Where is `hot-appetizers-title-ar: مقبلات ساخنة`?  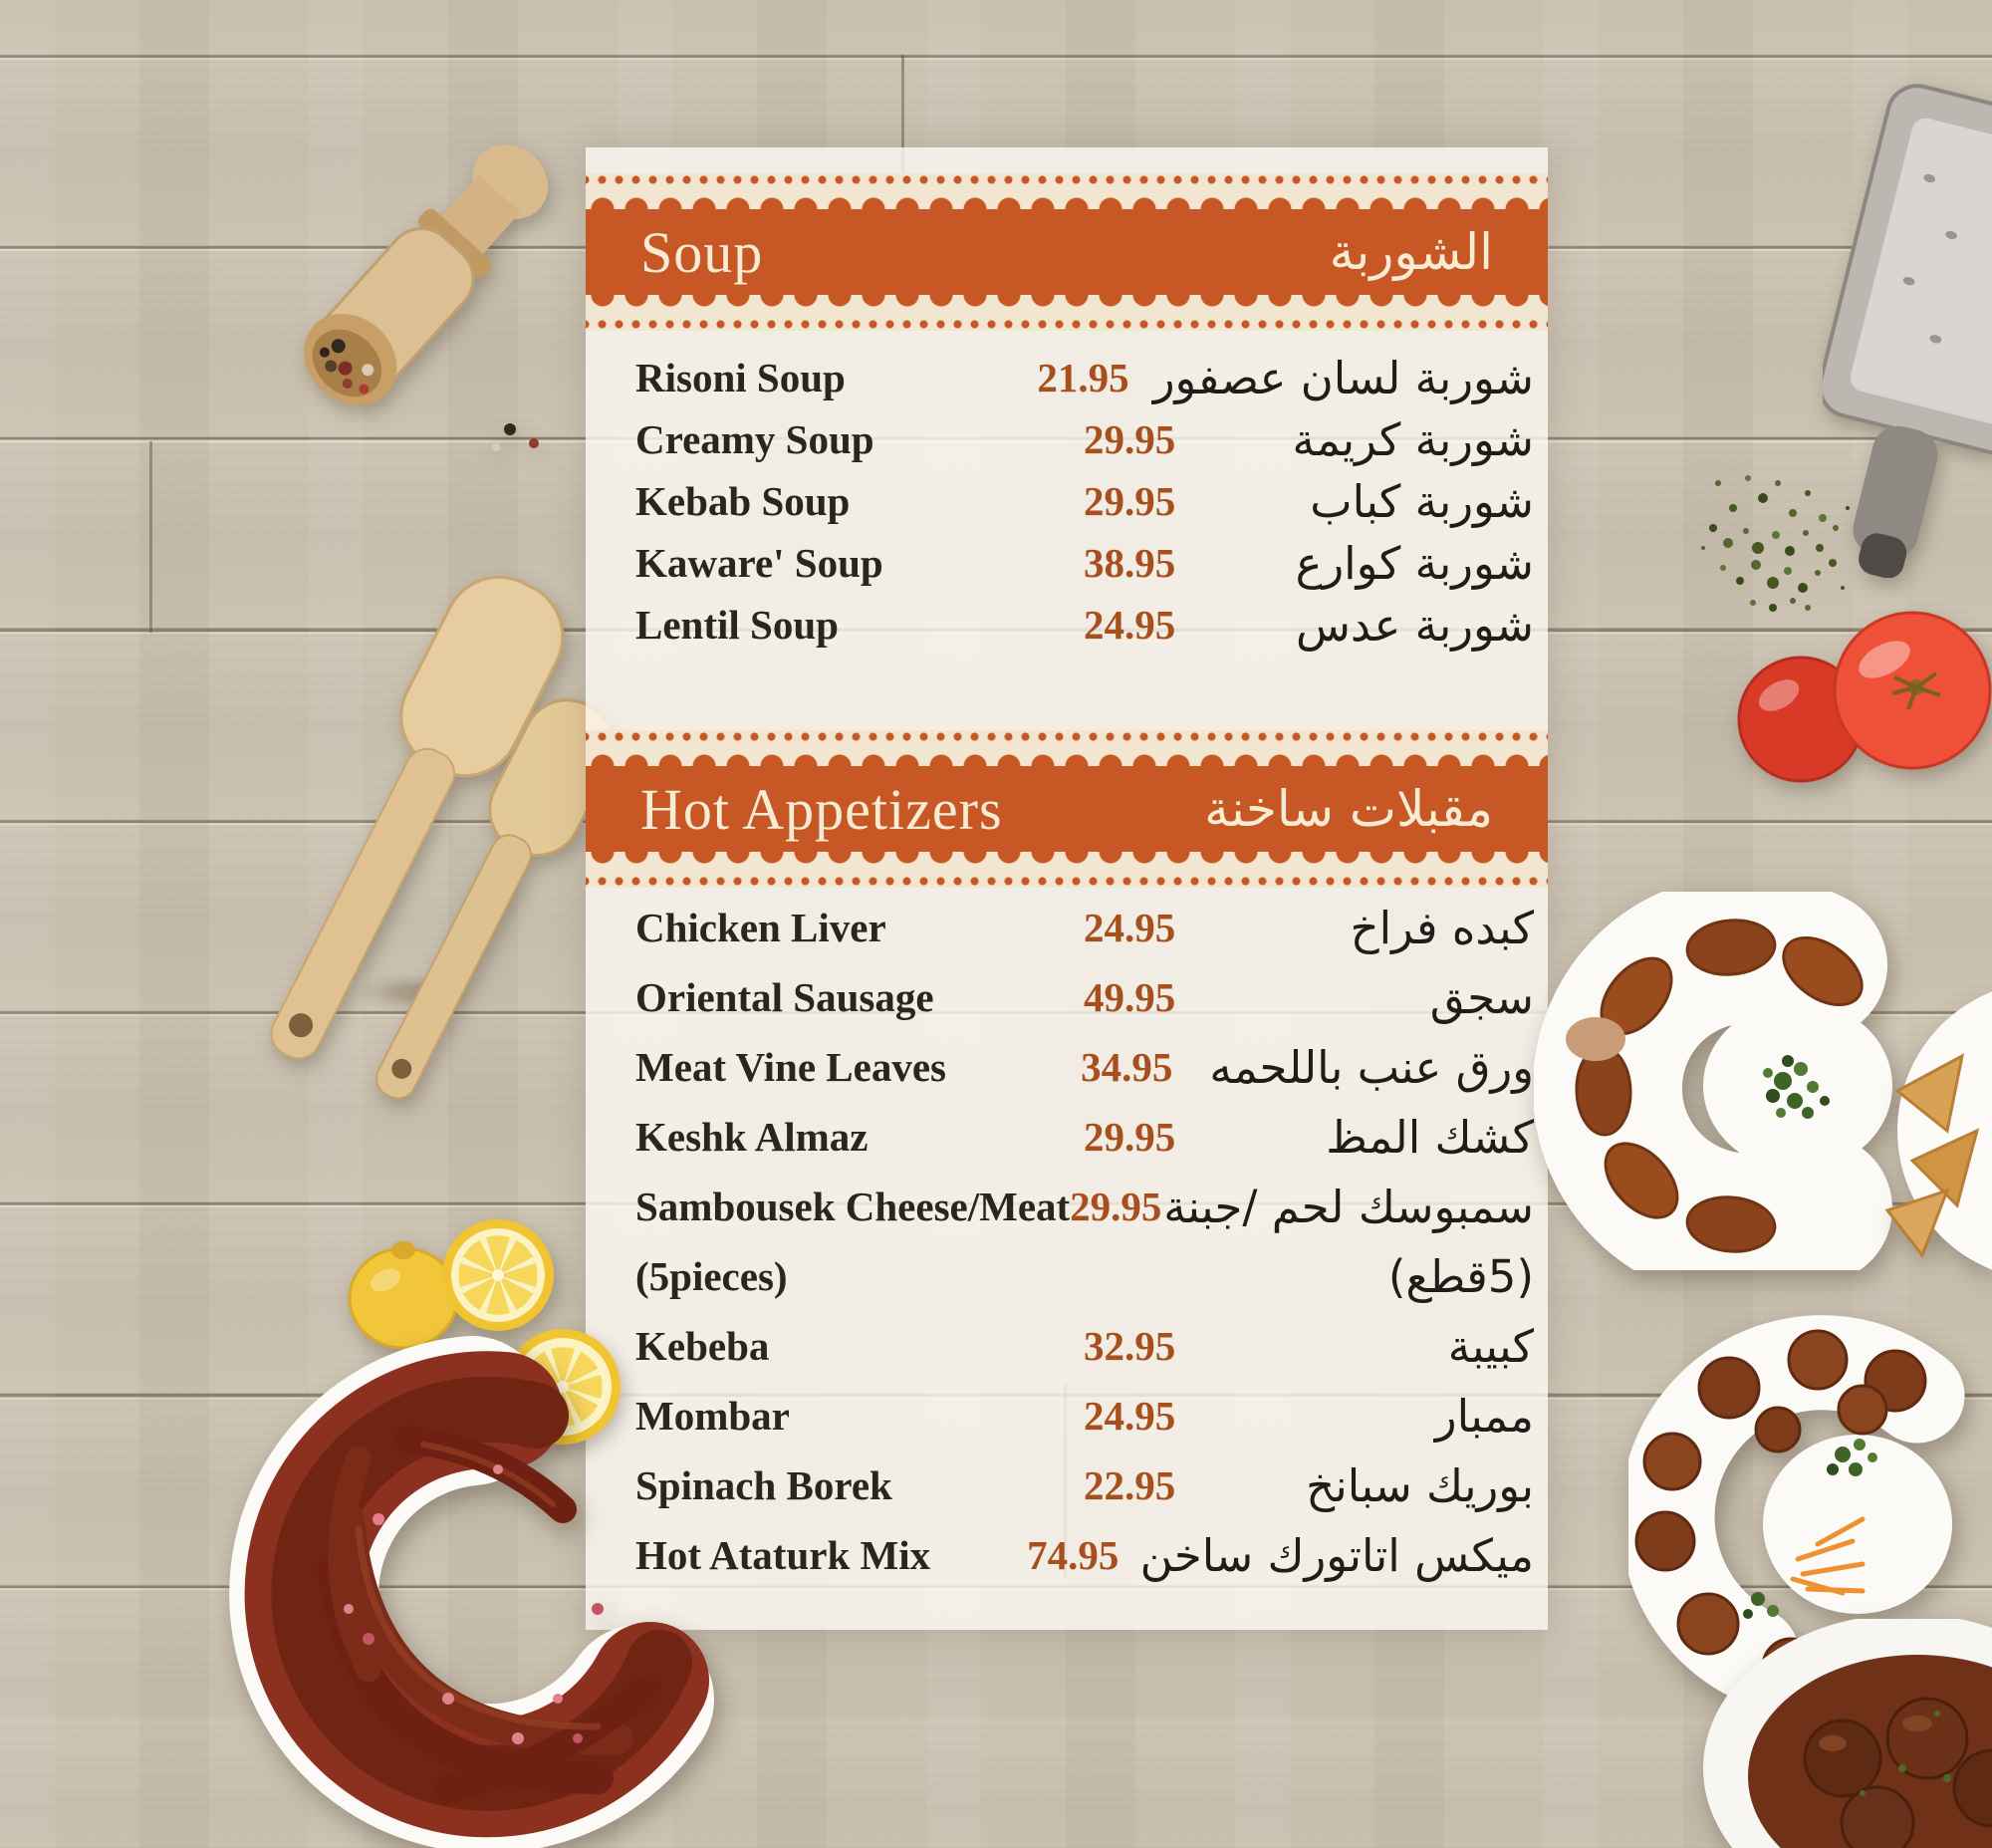
hot-appetizers-title-ar: مقبلات ساخنة is located at coordinates (1348, 809).